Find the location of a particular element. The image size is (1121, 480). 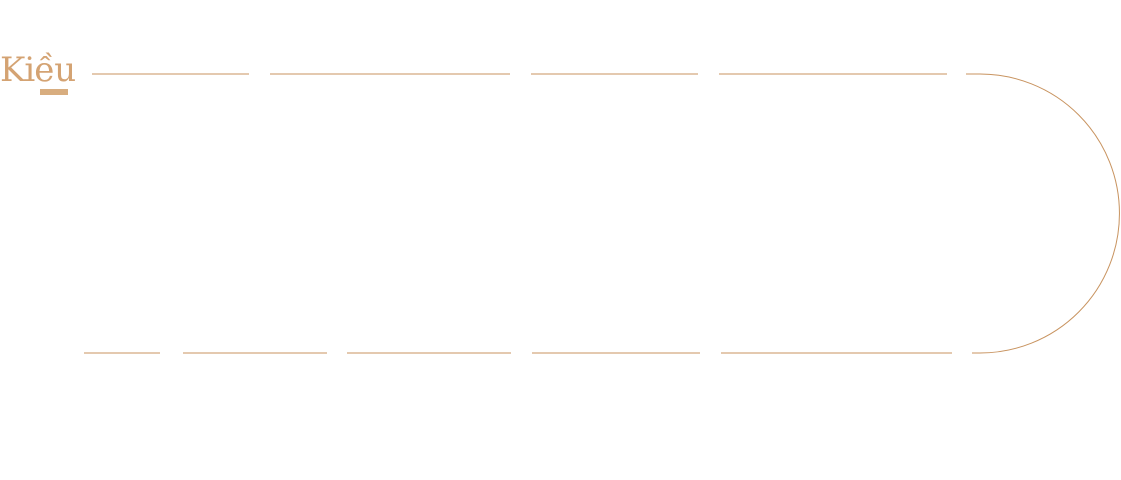

curved-track-end is located at coordinates (1043, 213).